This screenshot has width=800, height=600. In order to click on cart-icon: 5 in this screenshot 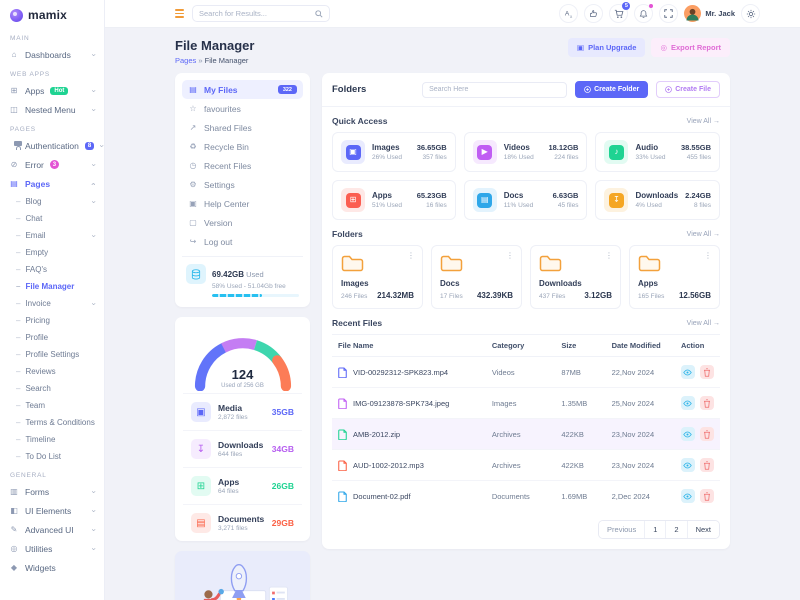, I will do `click(620, 12)`.